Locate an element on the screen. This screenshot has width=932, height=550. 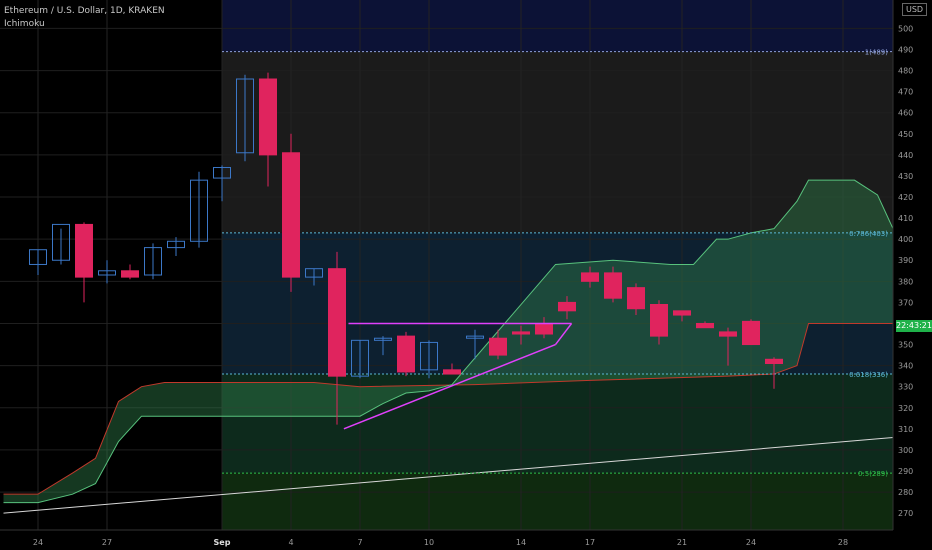
symbol-title: Ethereum / U.S. Dollar, 1D, KRAKEN is located at coordinates (84, 11).